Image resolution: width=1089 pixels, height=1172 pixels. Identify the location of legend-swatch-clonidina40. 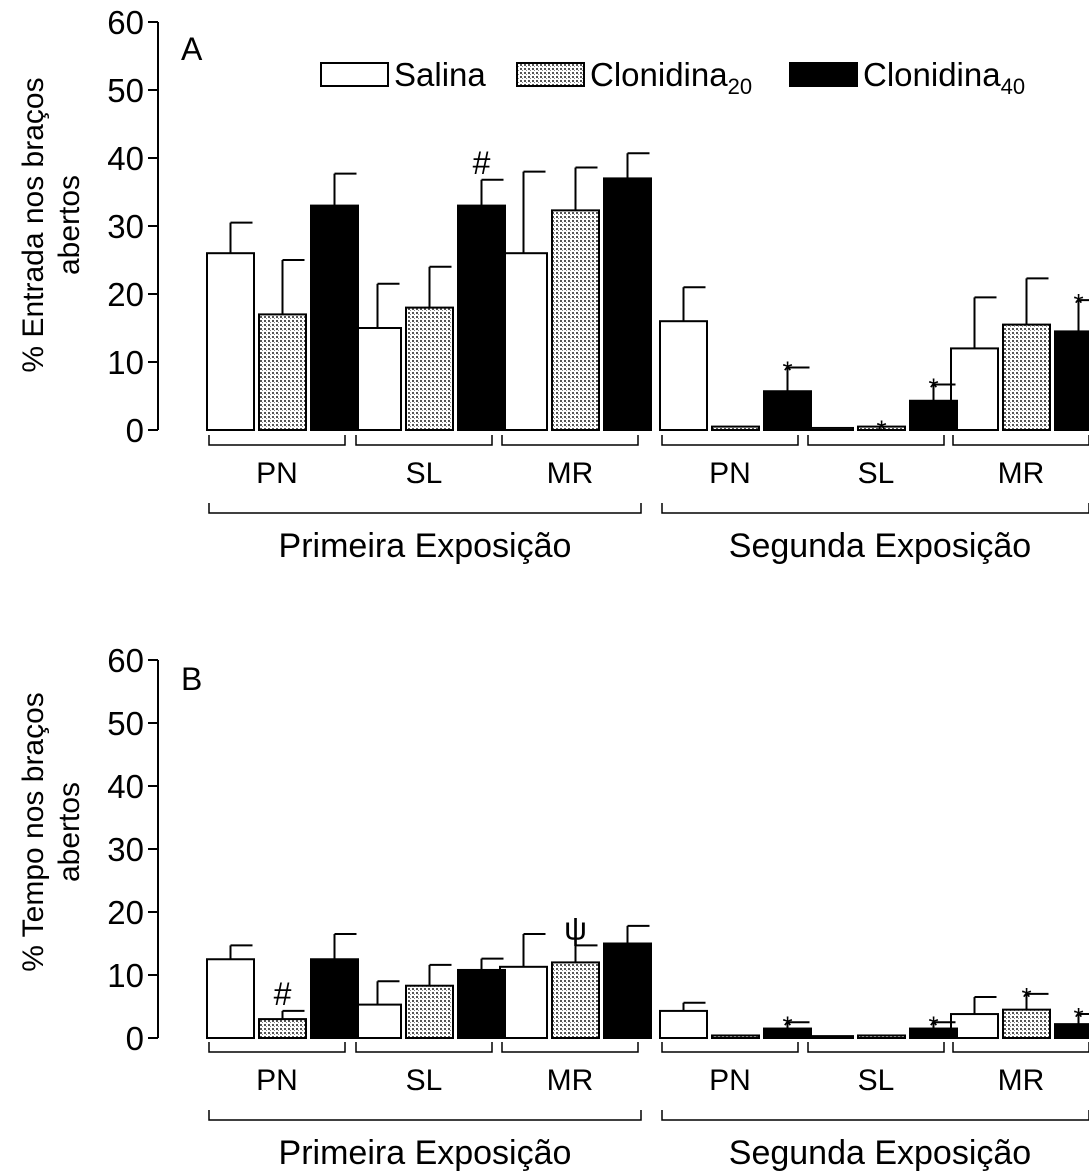
(823, 74).